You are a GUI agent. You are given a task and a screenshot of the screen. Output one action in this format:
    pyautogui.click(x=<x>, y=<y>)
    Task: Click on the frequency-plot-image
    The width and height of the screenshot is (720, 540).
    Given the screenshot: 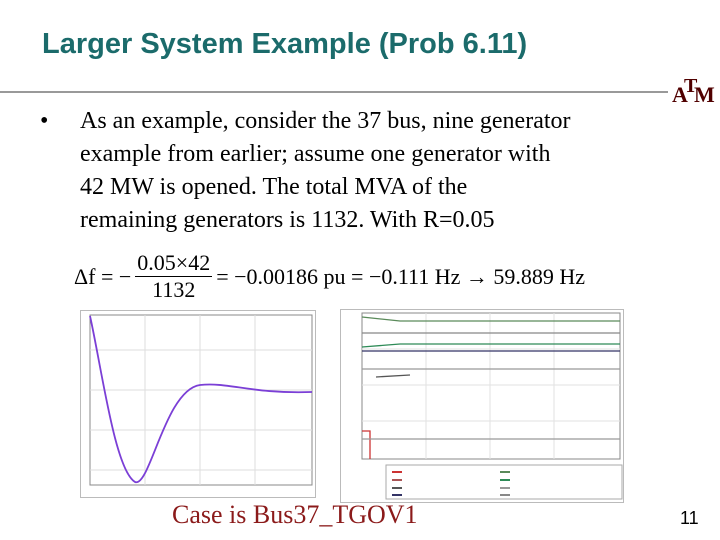 What is the action you would take?
    pyautogui.click(x=198, y=404)
    